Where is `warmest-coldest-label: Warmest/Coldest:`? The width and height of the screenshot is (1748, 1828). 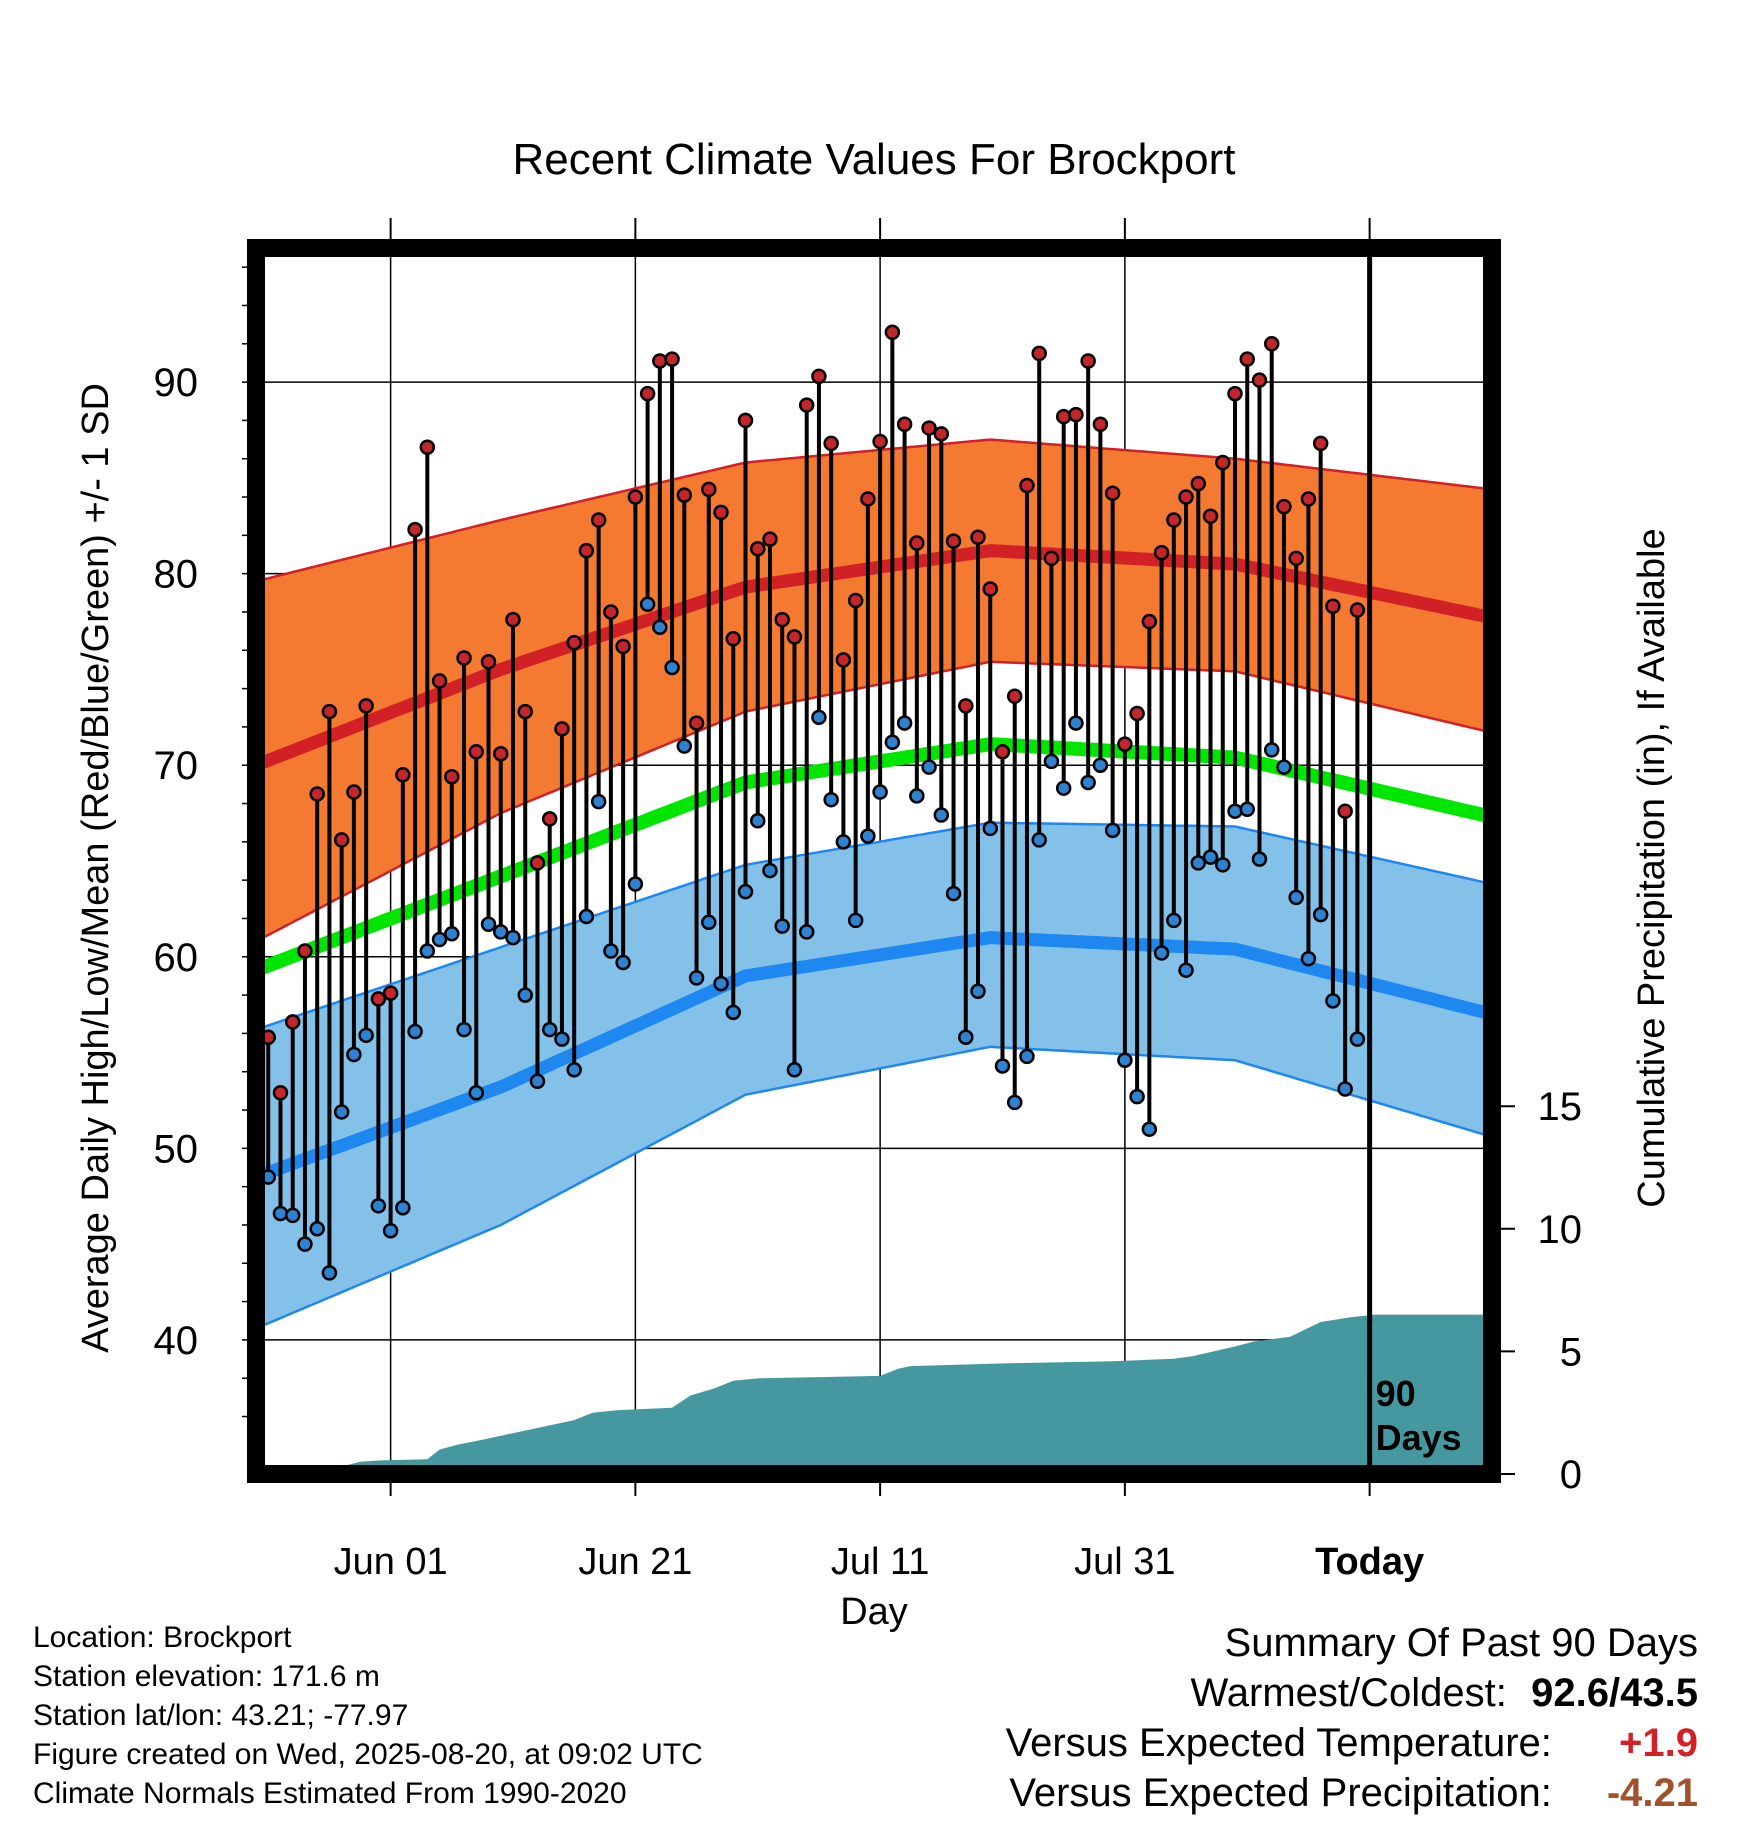
warmest-coldest-label: Warmest/Coldest: is located at coordinates (1348, 1693).